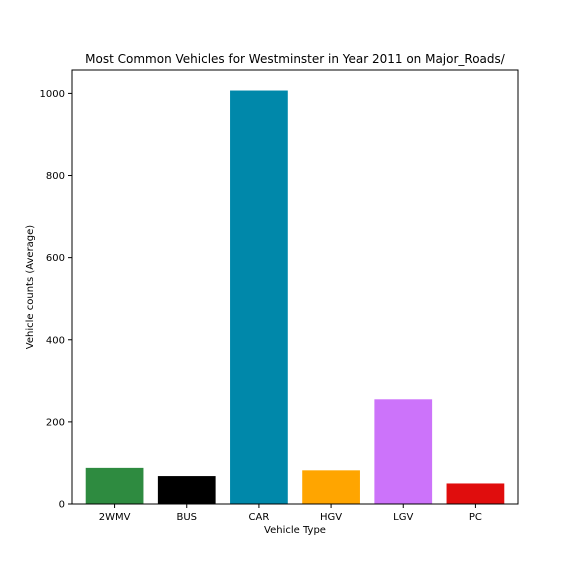 Image resolution: width=576 pixels, height=576 pixels. I want to click on y-tick-label: 400, so click(55, 340).